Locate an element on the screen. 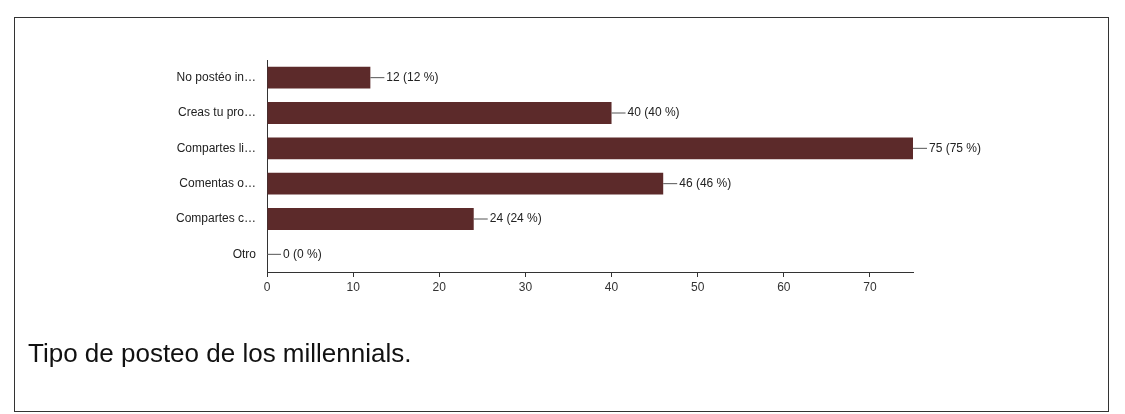 This screenshot has width=1125, height=414. text: Tipo de posteo de los millennials. is located at coordinates (220, 353).